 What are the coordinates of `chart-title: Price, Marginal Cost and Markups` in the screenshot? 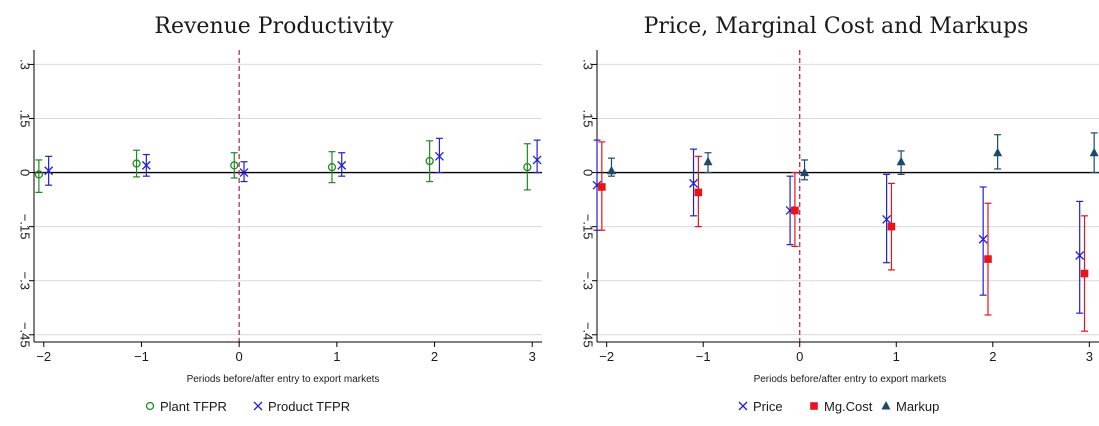 It's located at (836, 26).